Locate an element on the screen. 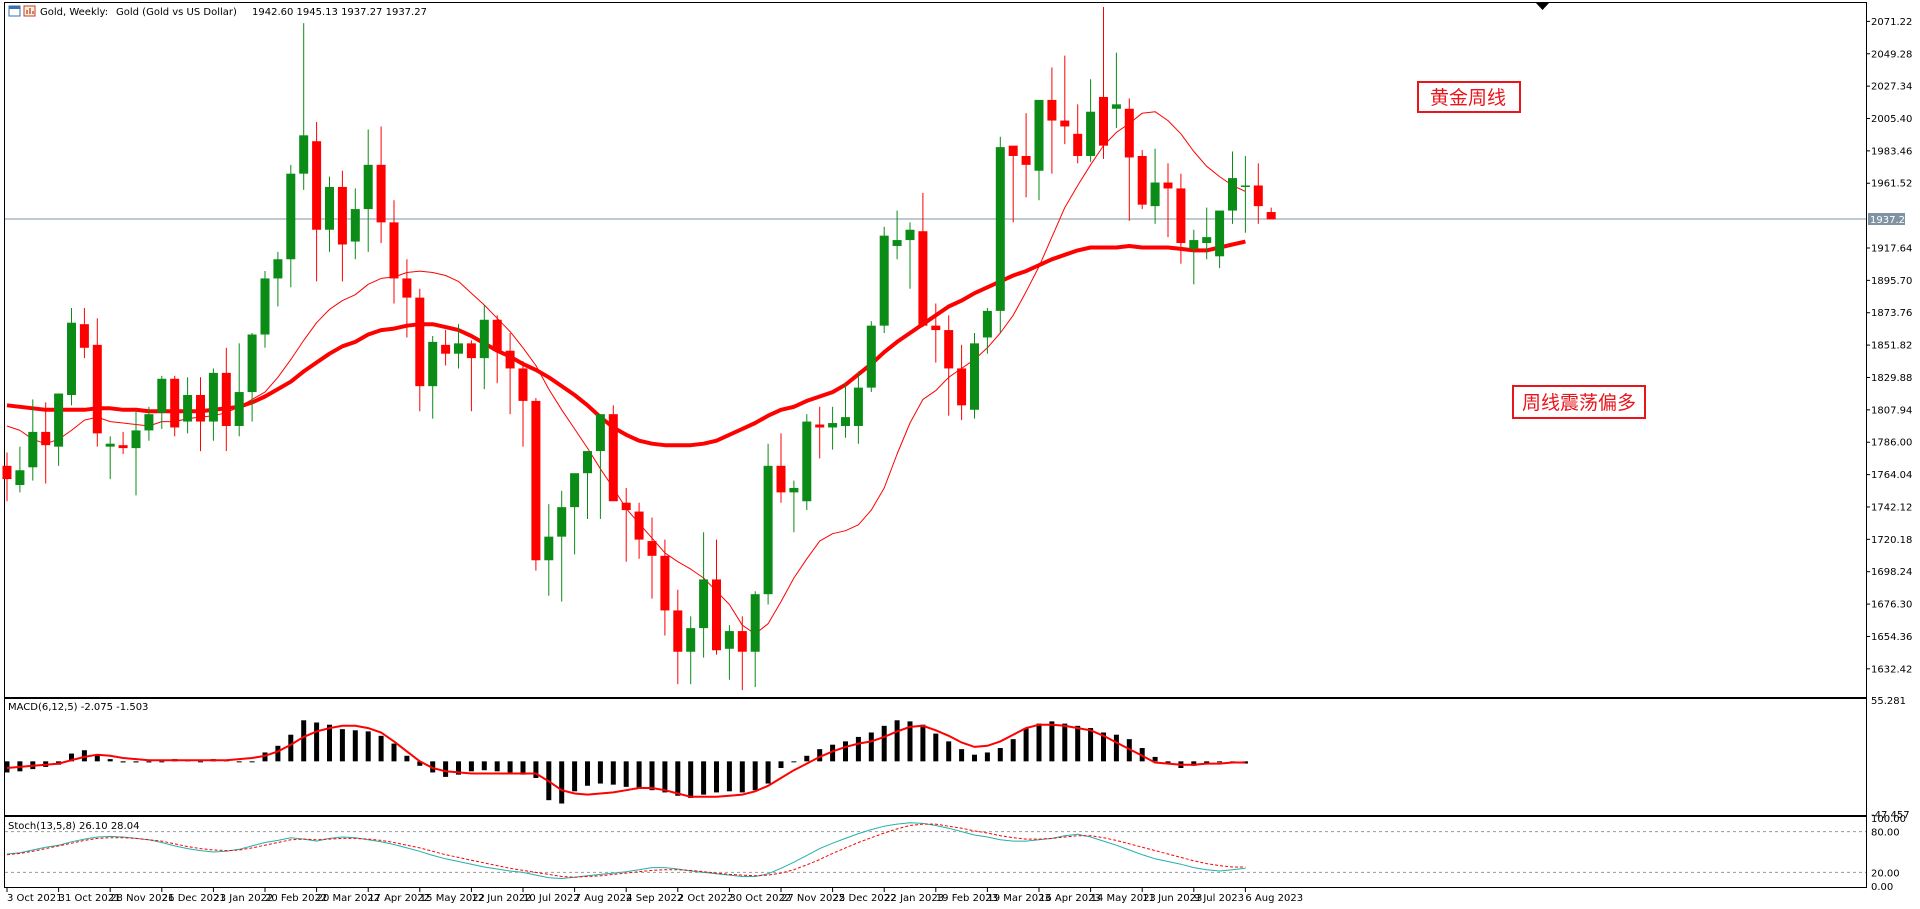  stoch-d-line is located at coordinates (626, 850).